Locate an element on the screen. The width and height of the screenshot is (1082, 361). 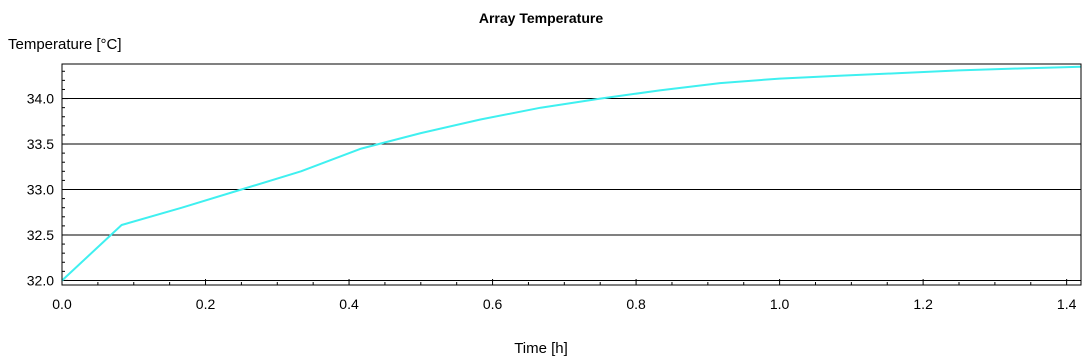
y-tick-labels: 32.0 32.5 33.0 33.5 34.0 is located at coordinates (40, 190).